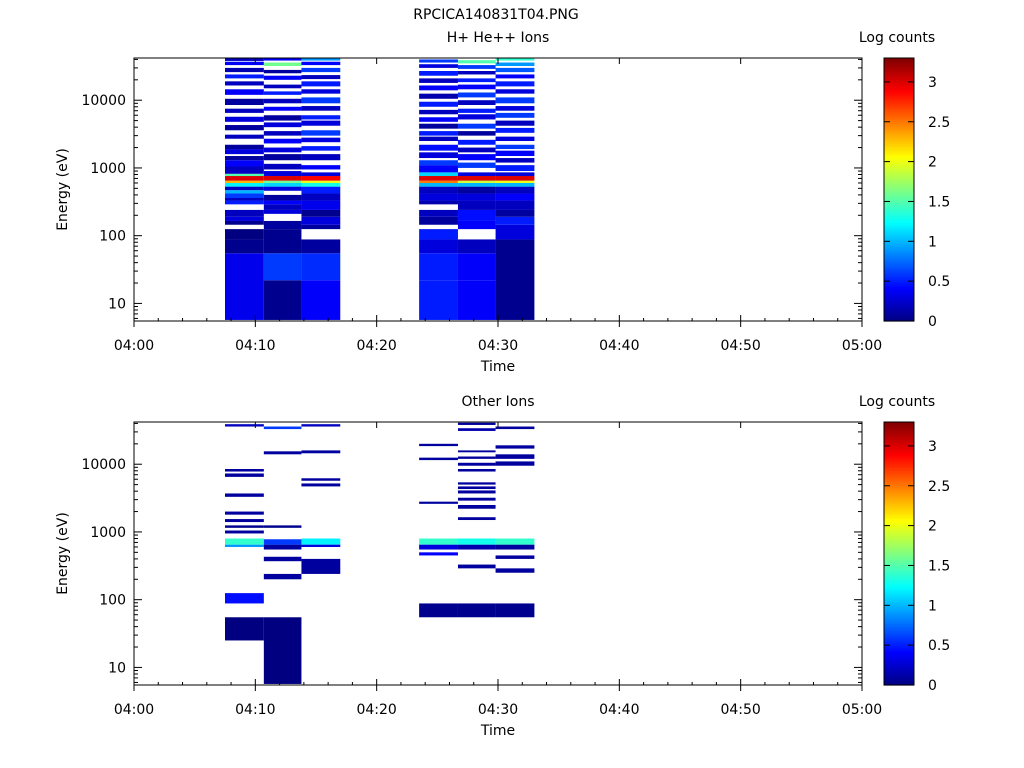 This screenshot has height=768, width=1024. Describe the element at coordinates (932, 686) in the screenshot. I see `colorbar-tick-label: 0` at that location.